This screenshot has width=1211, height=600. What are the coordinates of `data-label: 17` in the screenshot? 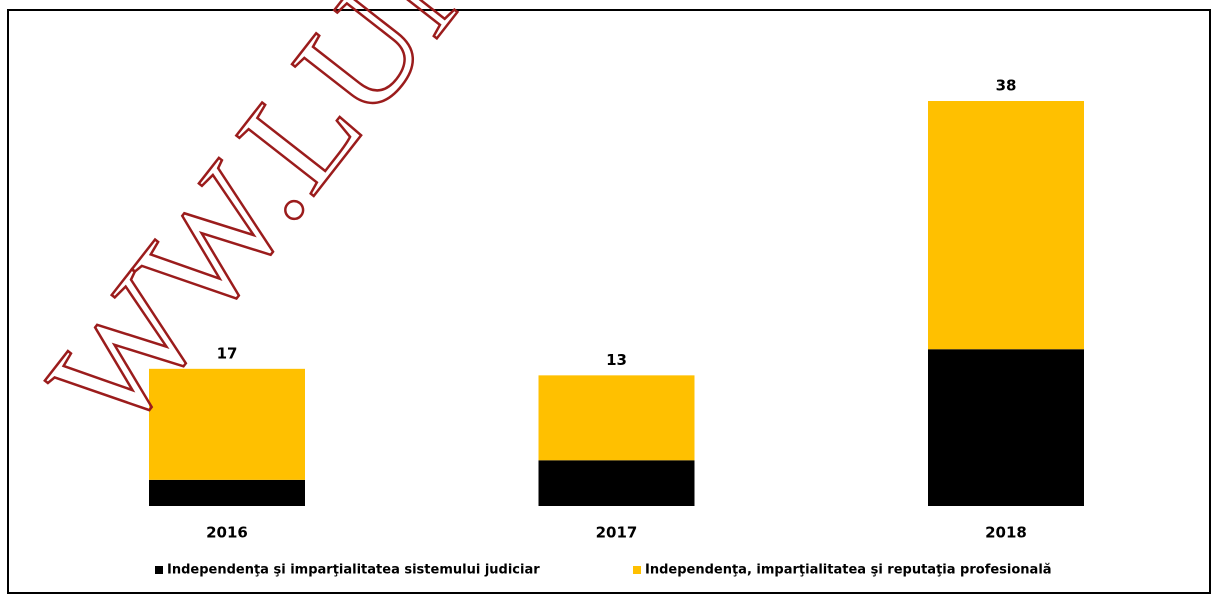 It's located at (227, 353).